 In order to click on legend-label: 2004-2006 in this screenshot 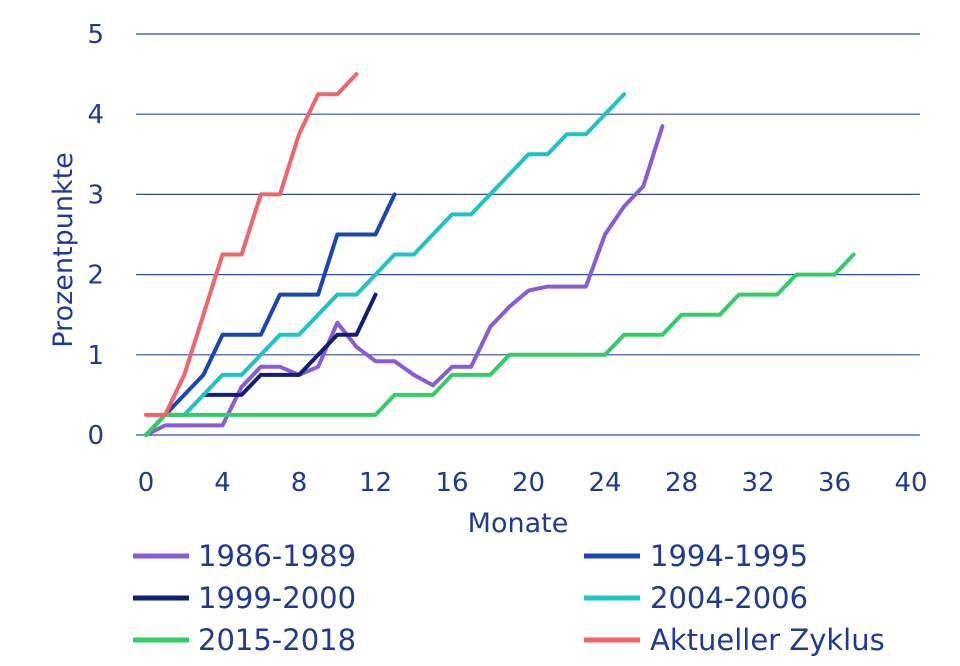, I will do `click(729, 598)`.